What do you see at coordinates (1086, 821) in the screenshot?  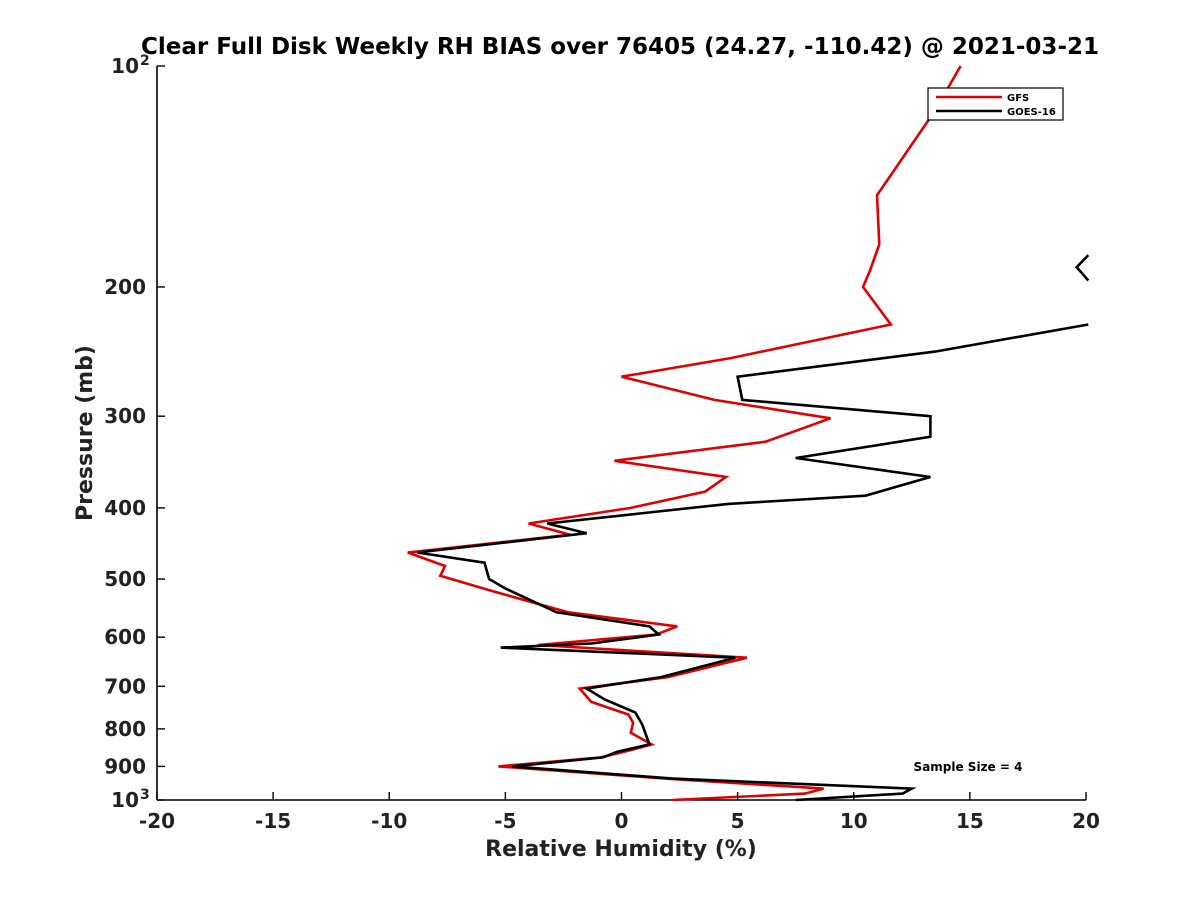 I see `x-tick-label: 20` at bounding box center [1086, 821].